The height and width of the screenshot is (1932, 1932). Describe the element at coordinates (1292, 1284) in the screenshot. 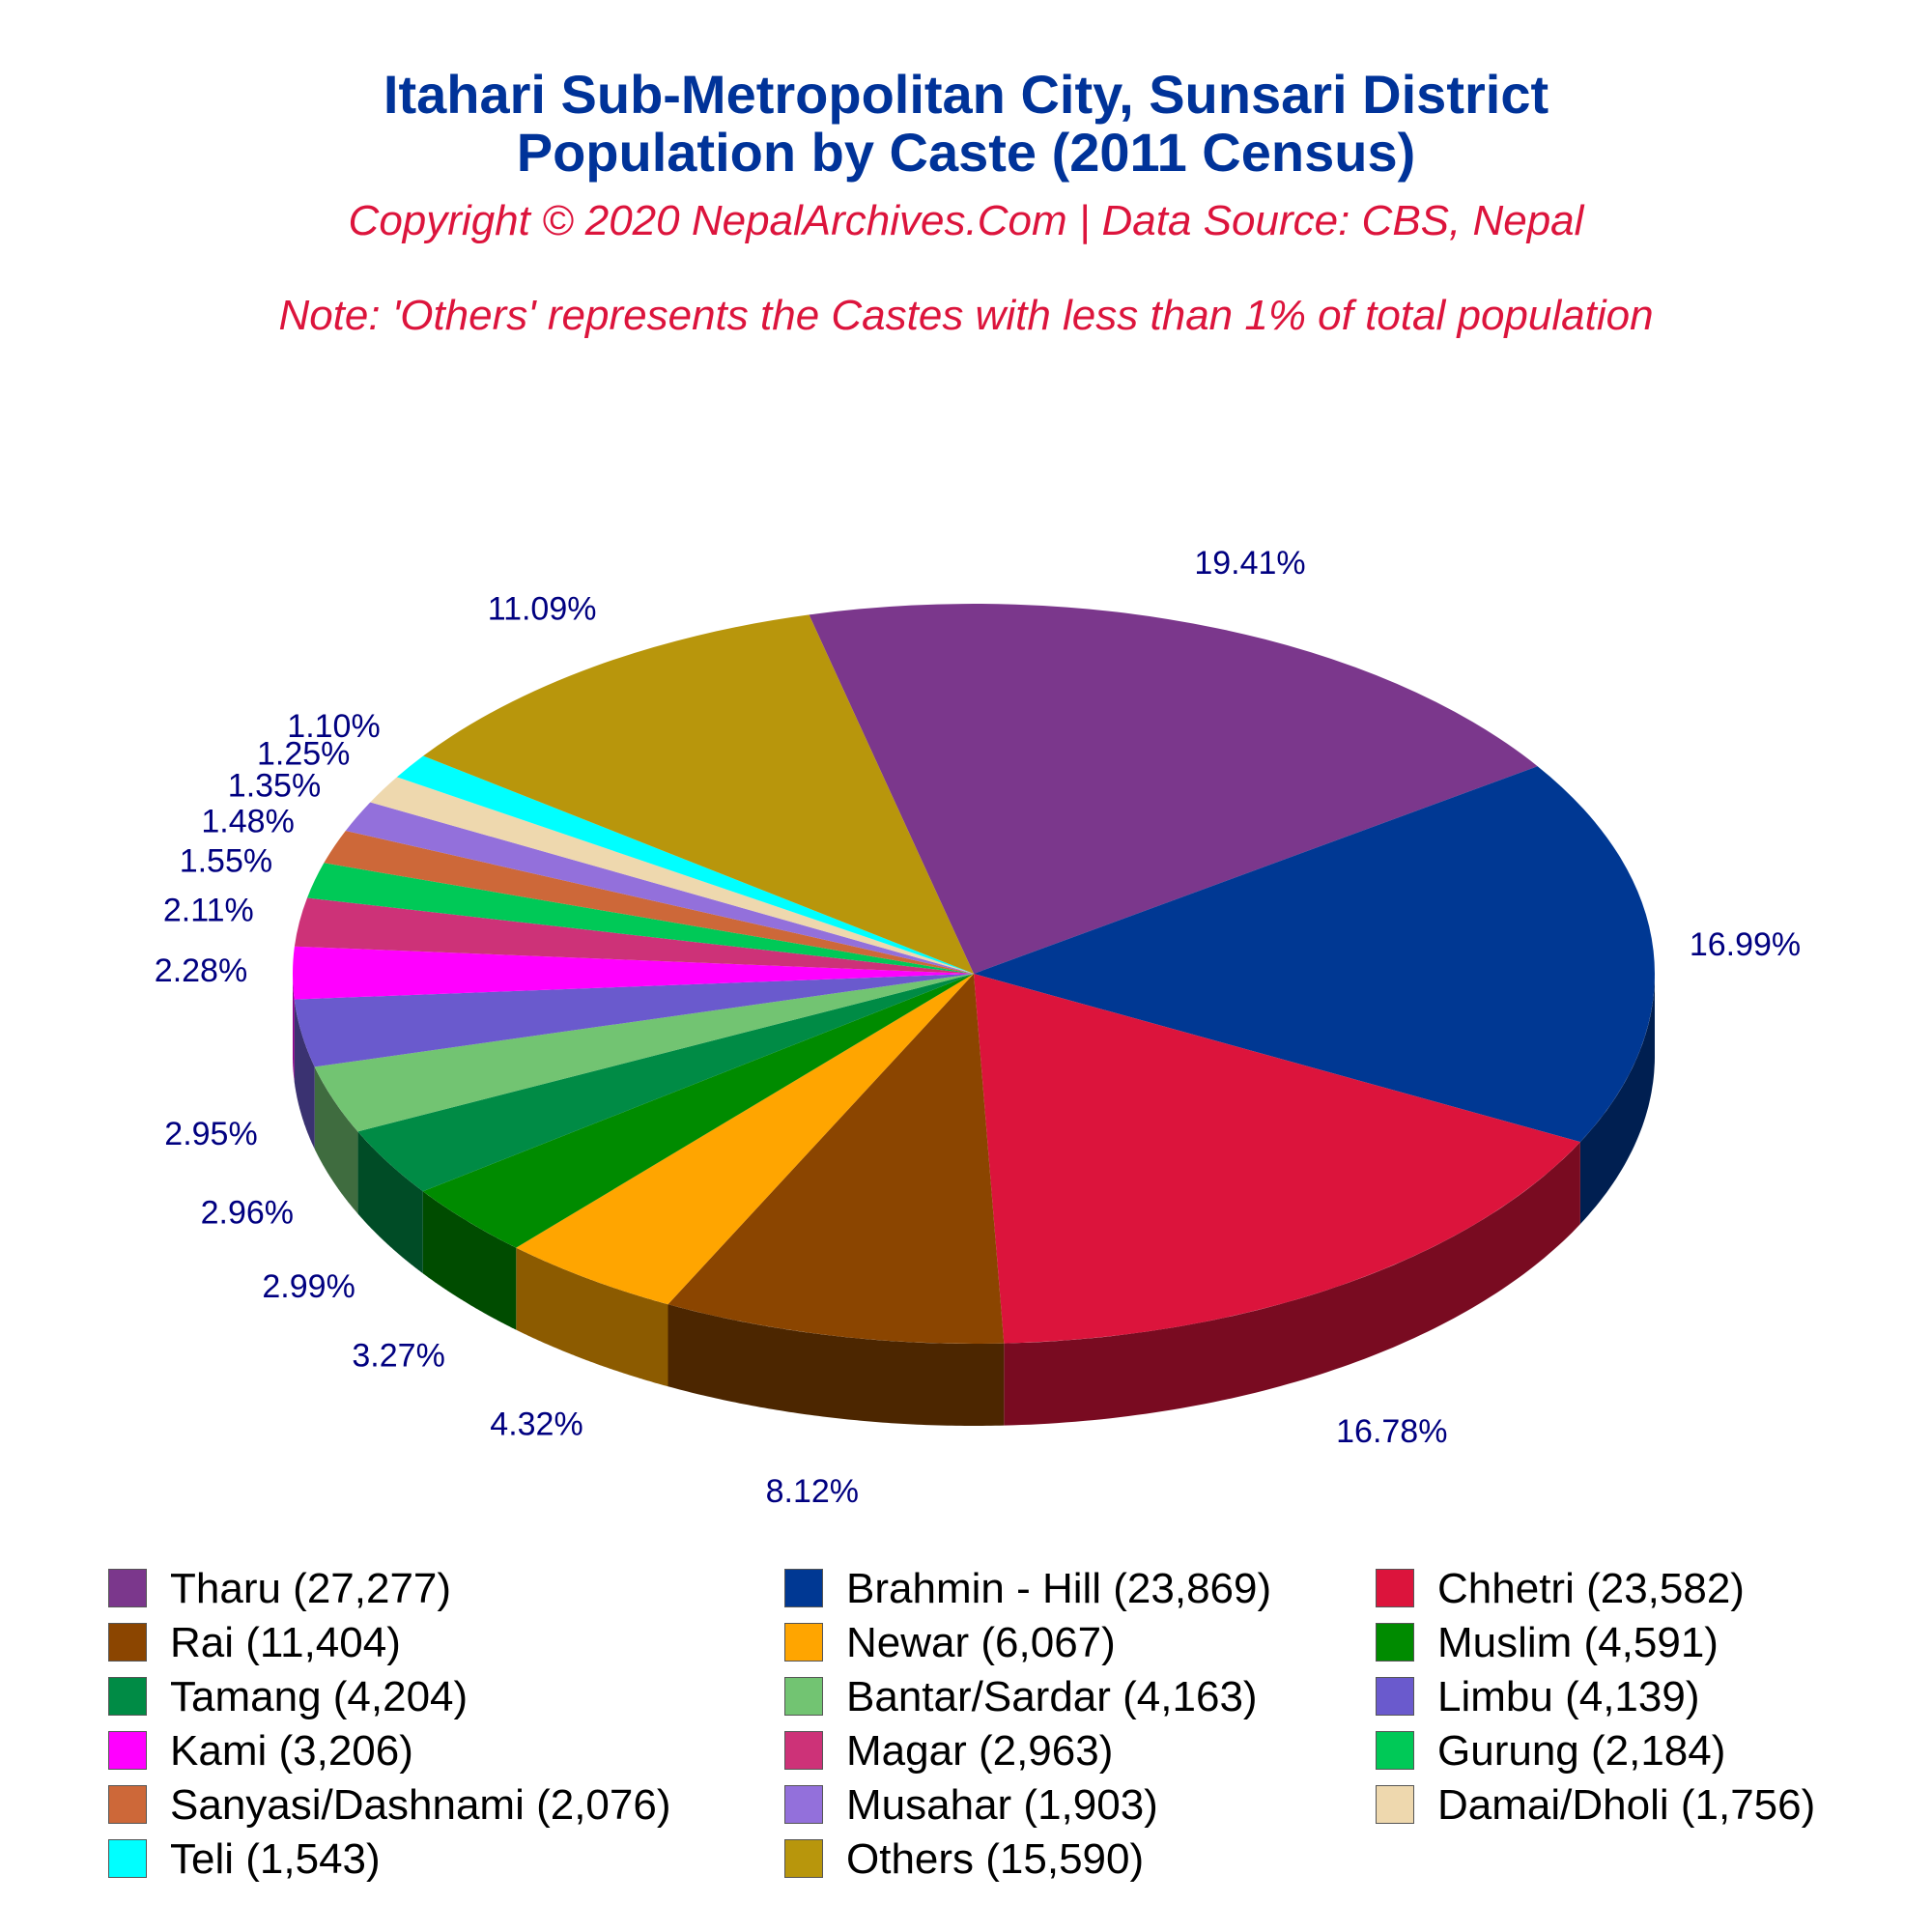

I see `pie-side-chhetri` at that location.